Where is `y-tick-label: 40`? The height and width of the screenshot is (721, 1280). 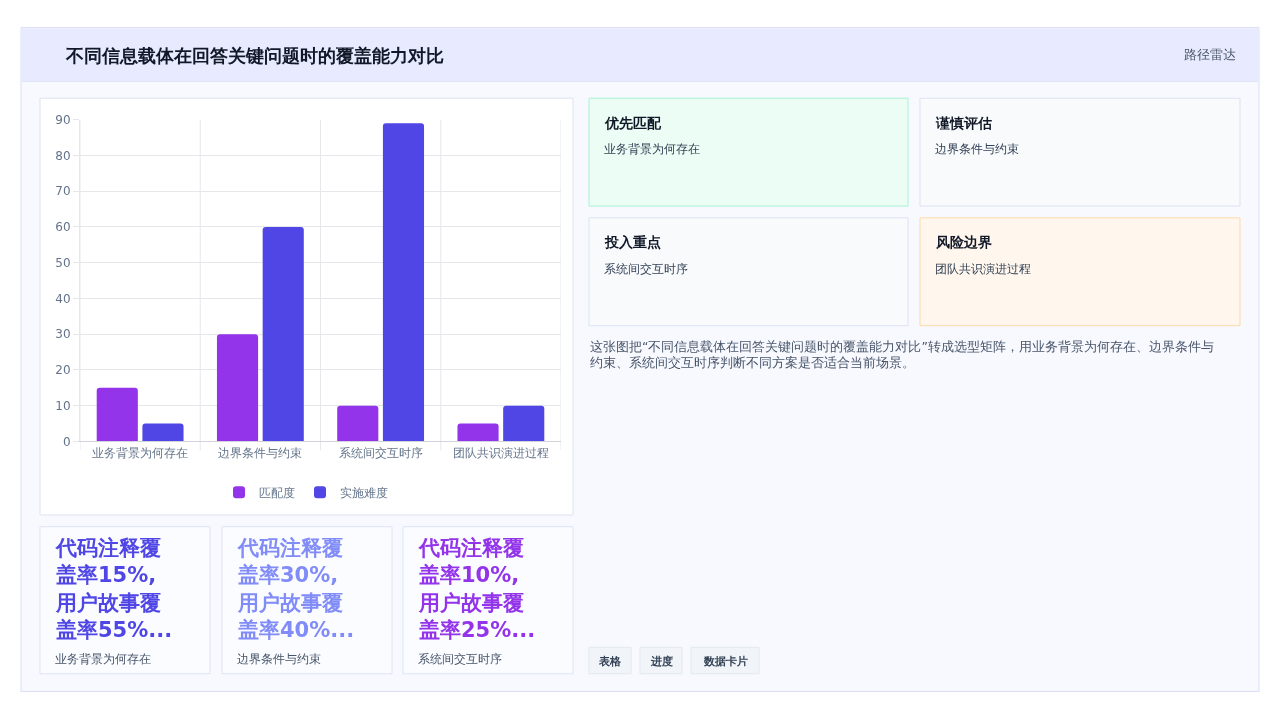 y-tick-label: 40 is located at coordinates (63, 298).